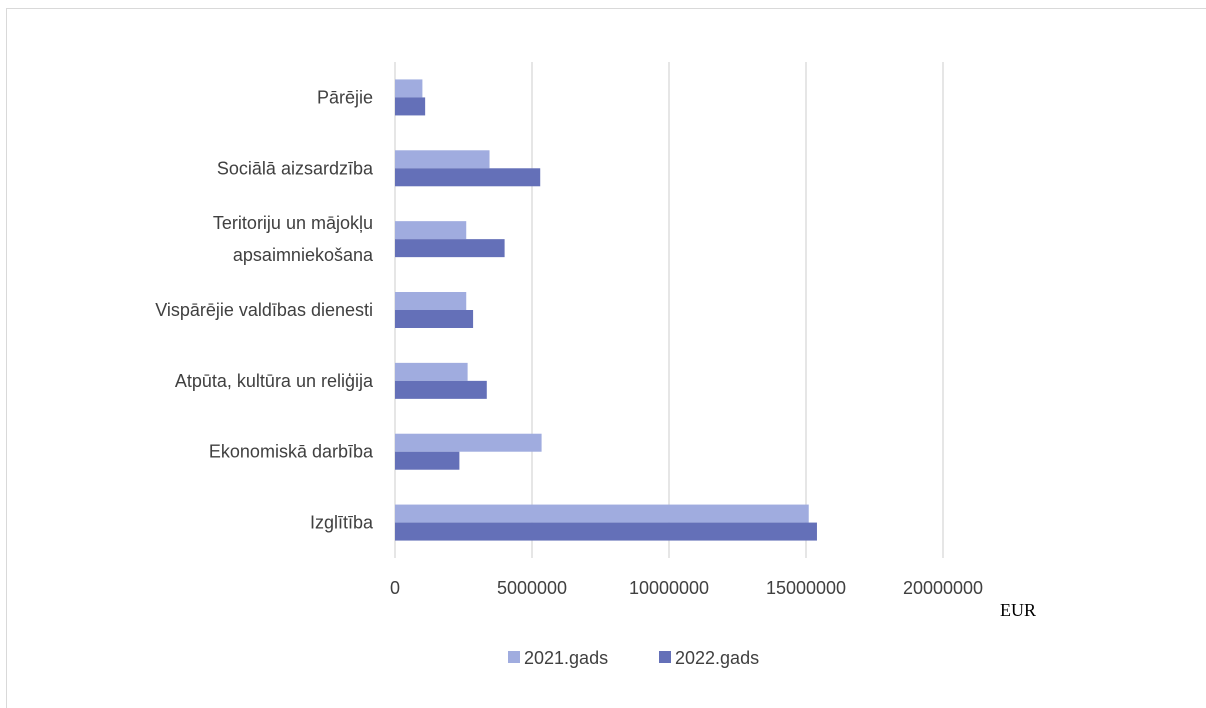 This screenshot has width=1206, height=708. I want to click on category-label-6: Izglītība, so click(342, 523).